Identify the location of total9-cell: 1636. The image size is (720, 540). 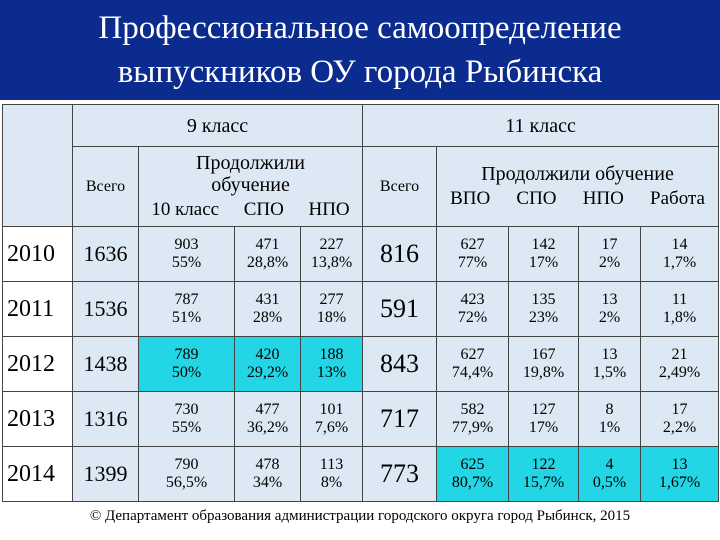
(105, 254).